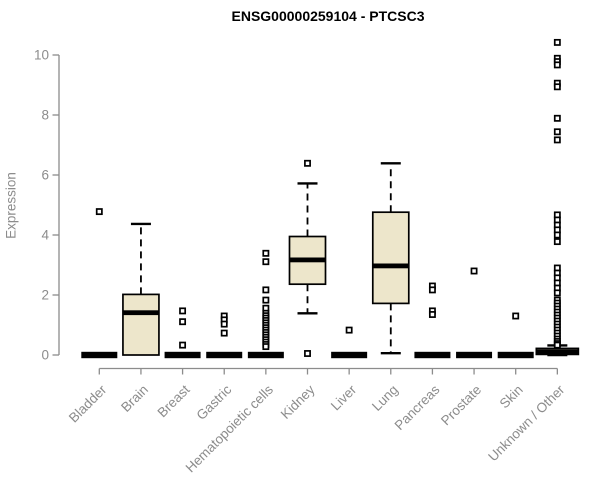 Image resolution: width=600 pixels, height=500 pixels. What do you see at coordinates (45, 115) in the screenshot?
I see `y-tick-label: 8` at bounding box center [45, 115].